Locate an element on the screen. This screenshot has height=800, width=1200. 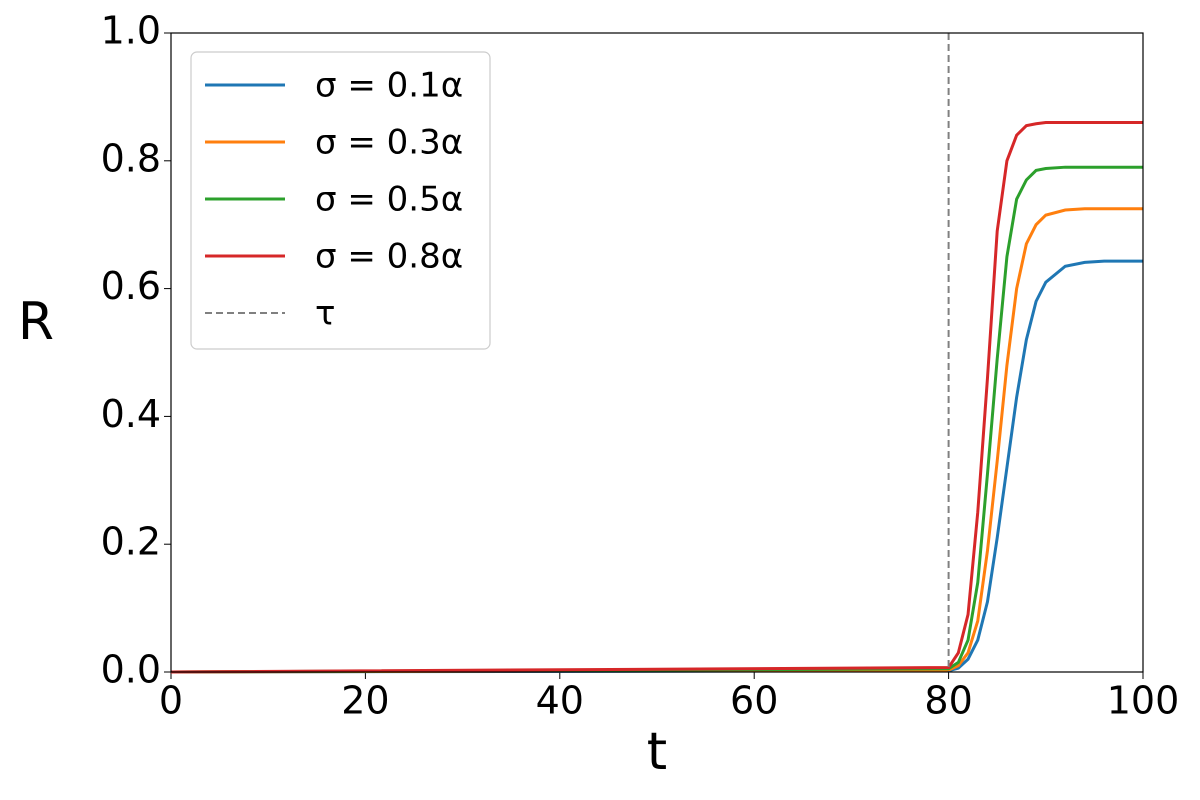
legend-label: σ = 0.5α is located at coordinates (389, 200).